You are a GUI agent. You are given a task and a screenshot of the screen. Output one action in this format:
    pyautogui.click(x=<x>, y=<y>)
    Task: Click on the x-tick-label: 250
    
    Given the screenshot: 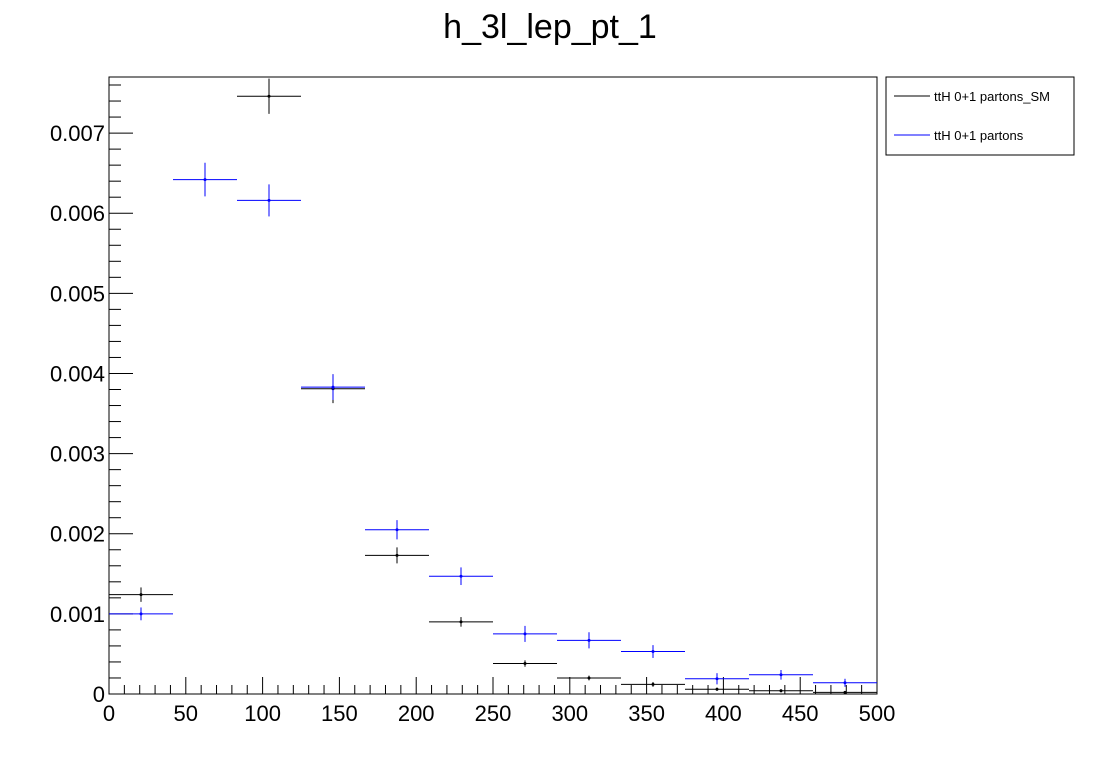 What is the action you would take?
    pyautogui.click(x=493, y=713)
    